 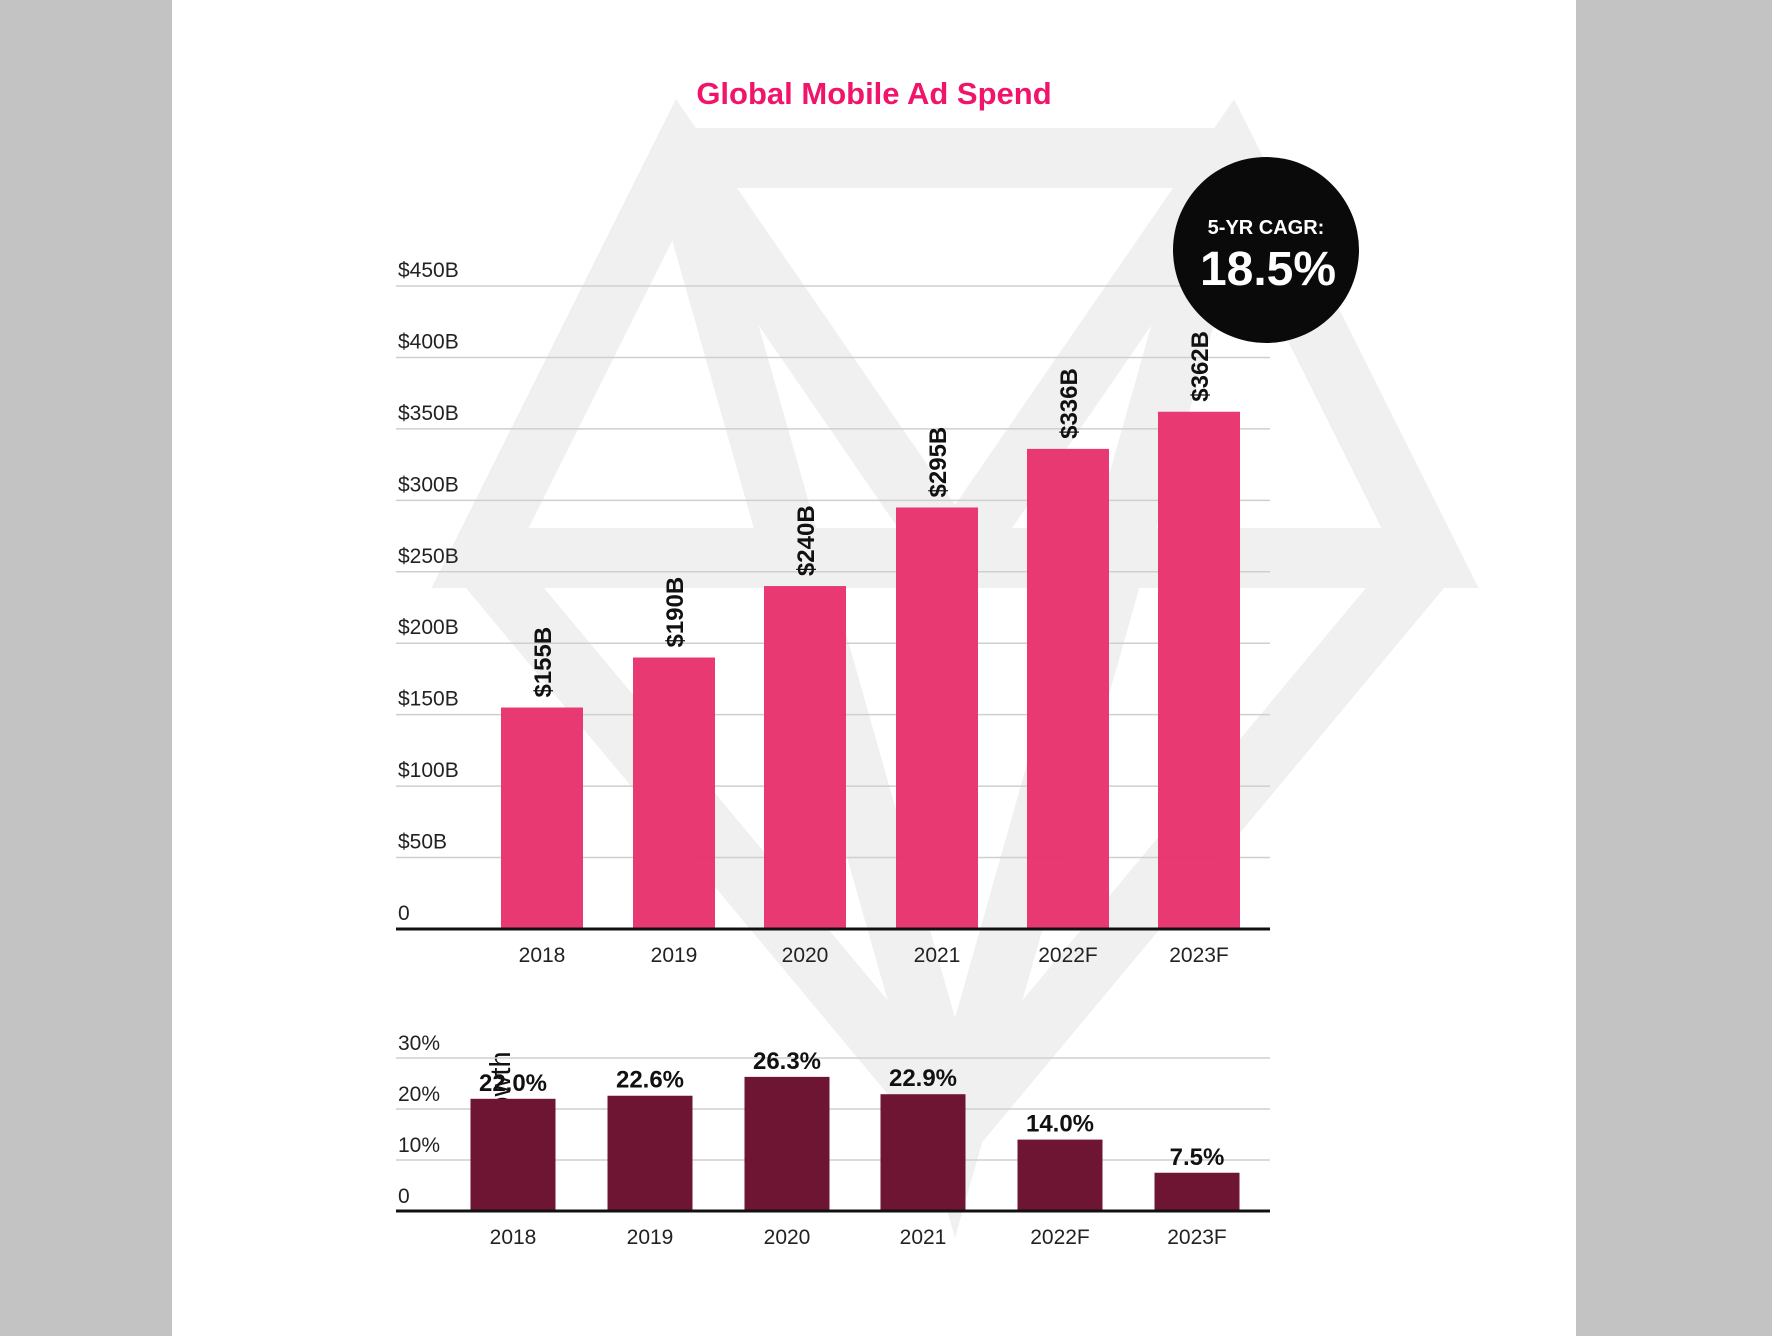 I want to click on growth-chart-value-labels: 22.0% 22.6% 26.3% 22.9% 14.0% 7.5%, so click(x=851, y=1109).